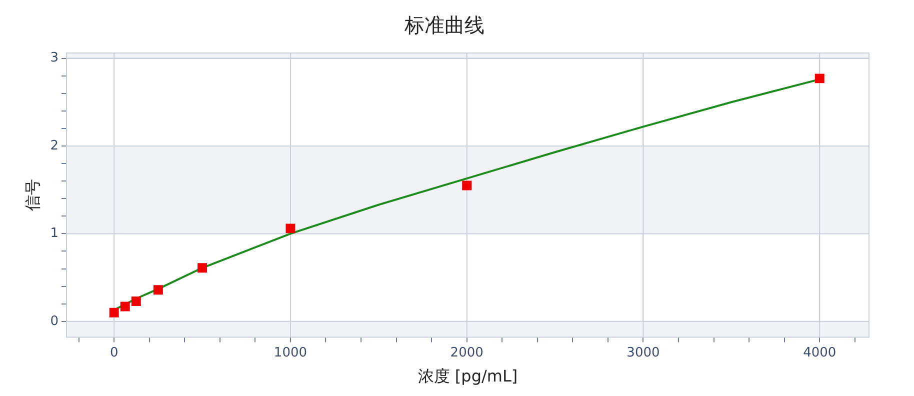 Image resolution: width=914 pixels, height=396 pixels. Describe the element at coordinates (467, 352) in the screenshot. I see `x-tick-label: 2000` at that location.